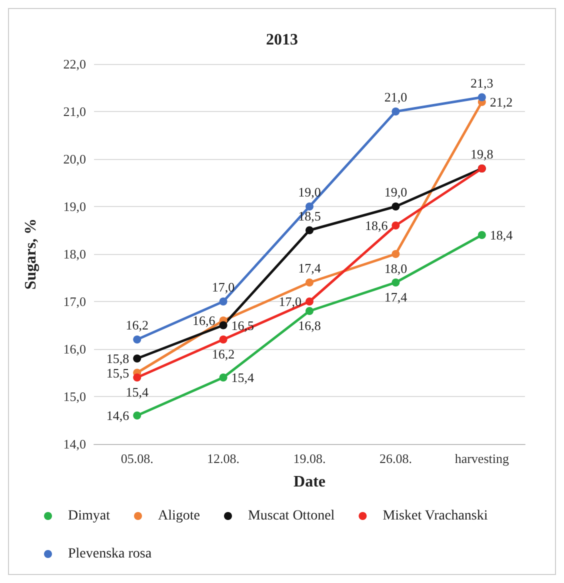 The image size is (564, 583). What do you see at coordinates (501, 102) in the screenshot?
I see `data-label: 21,2` at bounding box center [501, 102].